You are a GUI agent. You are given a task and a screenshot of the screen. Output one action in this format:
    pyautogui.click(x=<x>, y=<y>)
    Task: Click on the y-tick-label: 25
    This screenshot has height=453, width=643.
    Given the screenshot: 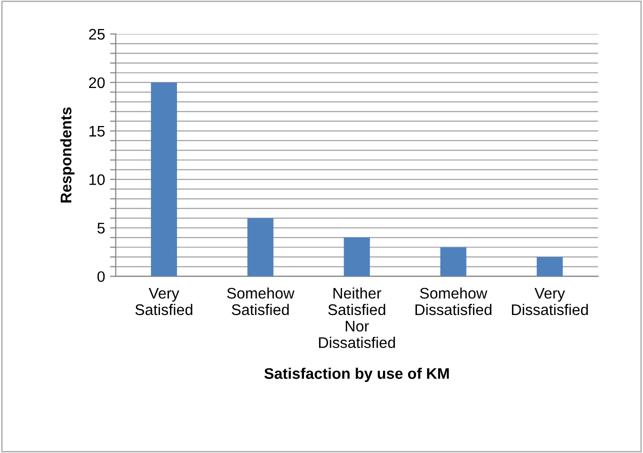 What is the action you would take?
    pyautogui.click(x=97, y=34)
    